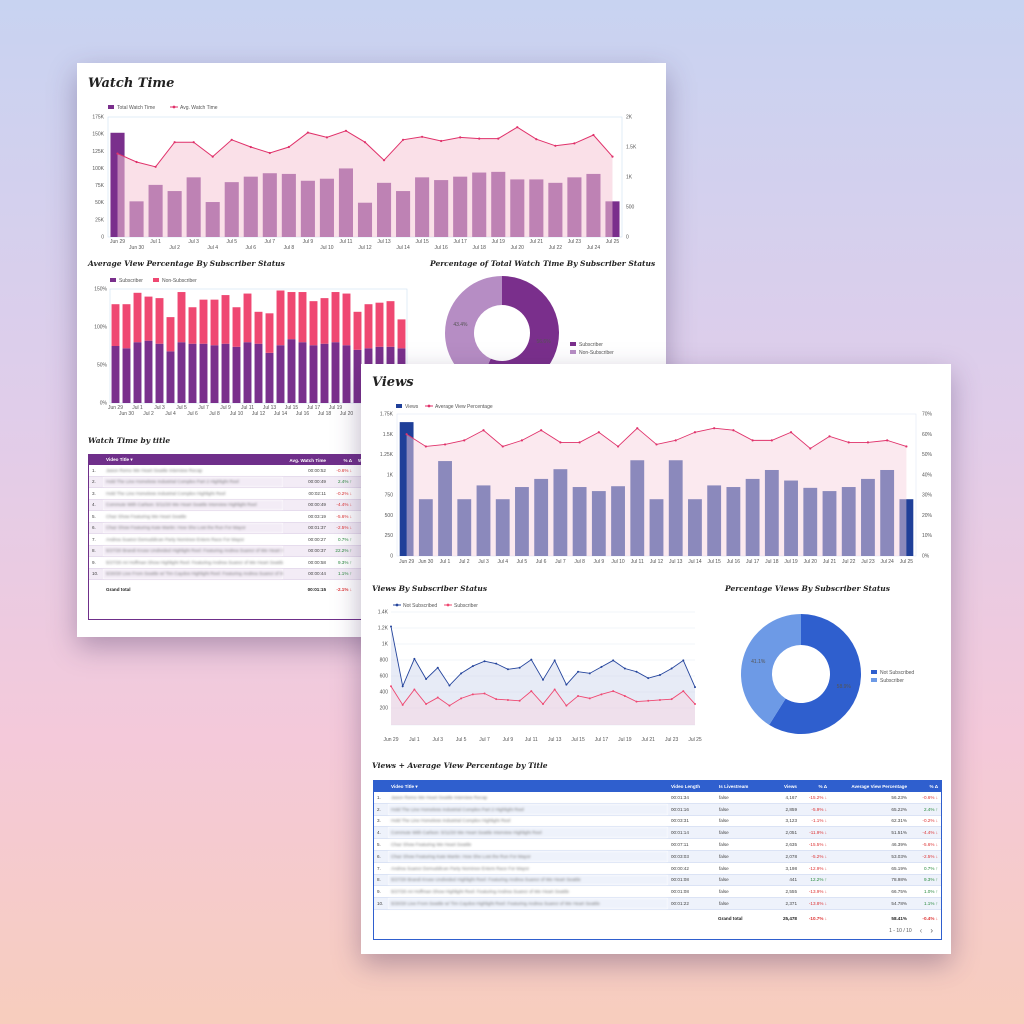  Describe the element at coordinates (925, 833) in the screenshot. I see `avp-delta: -4.4% ↓` at that location.